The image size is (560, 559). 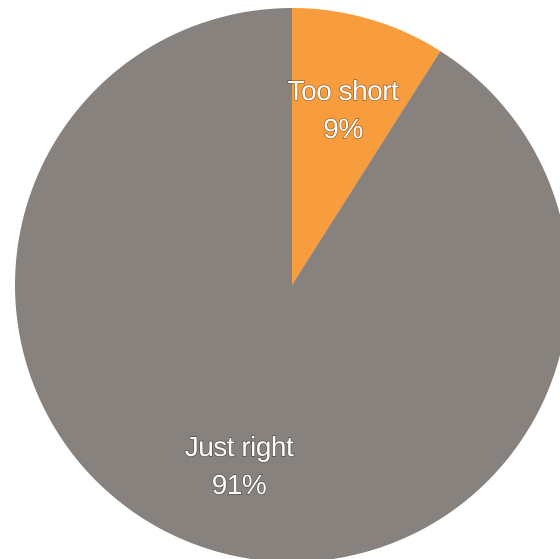 I want to click on slice-value-too-short: 9%, so click(x=342, y=128).